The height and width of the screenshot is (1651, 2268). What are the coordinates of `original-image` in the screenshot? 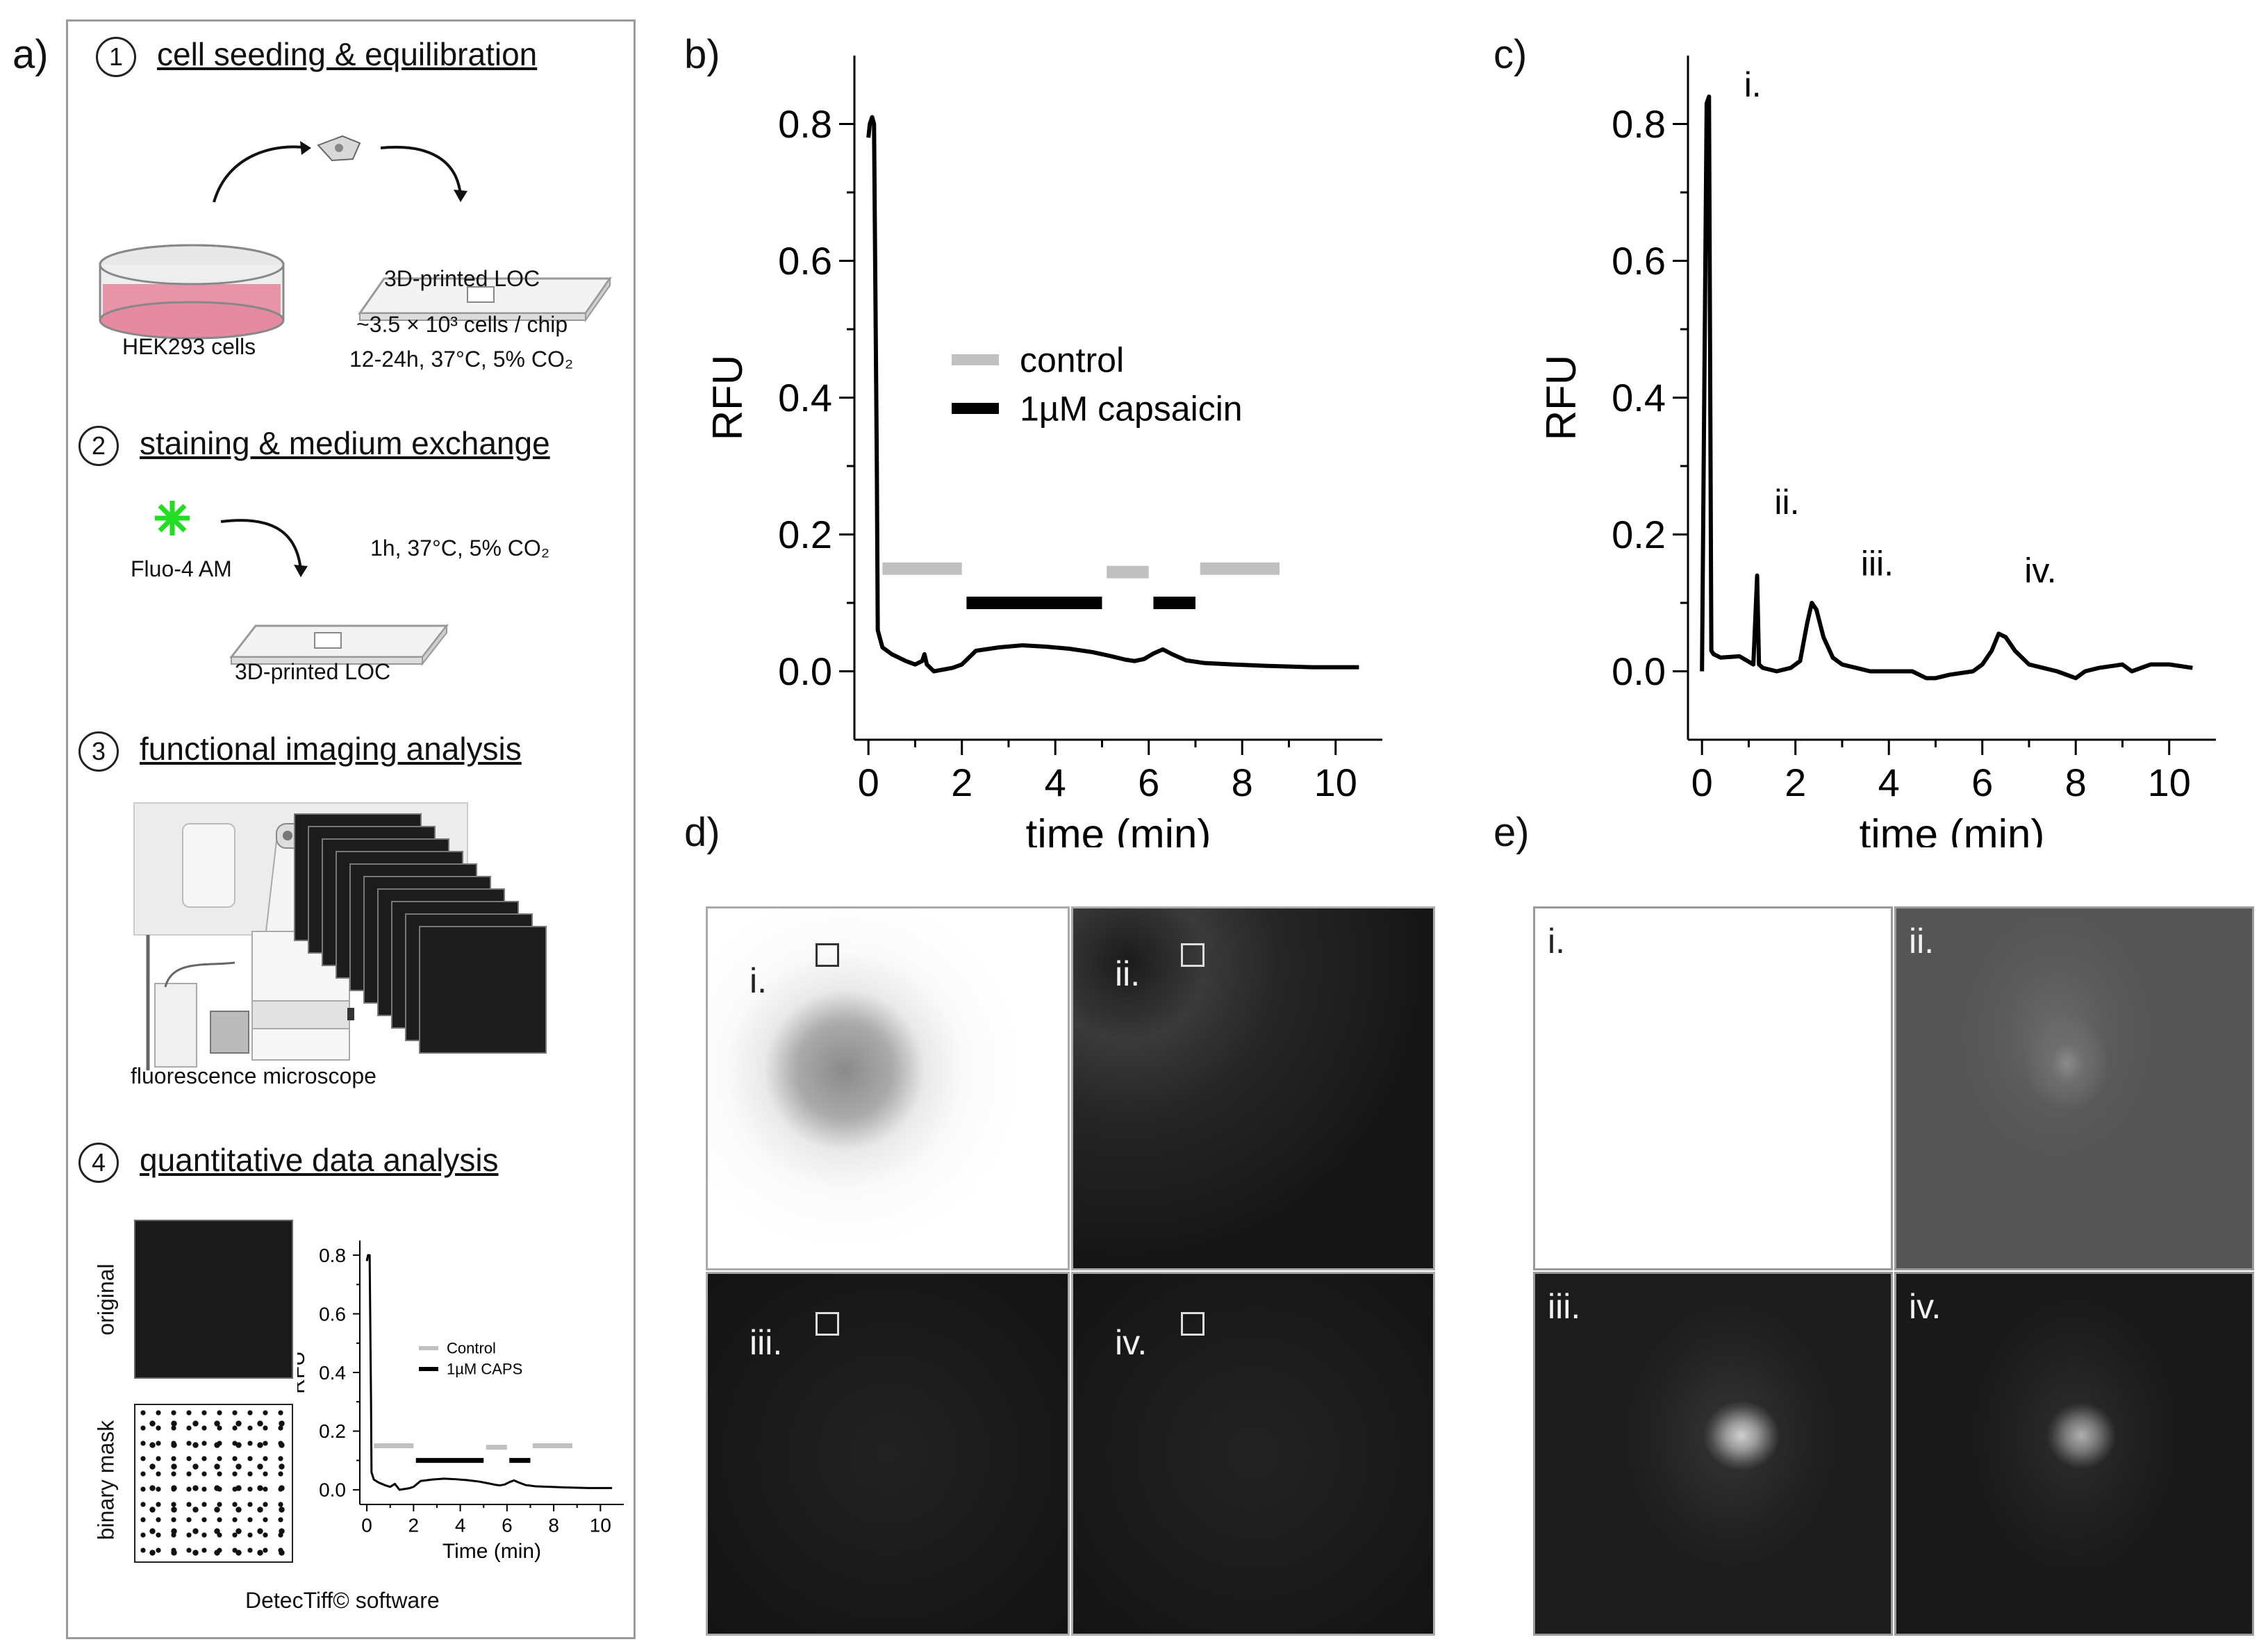 It's located at (213, 1299).